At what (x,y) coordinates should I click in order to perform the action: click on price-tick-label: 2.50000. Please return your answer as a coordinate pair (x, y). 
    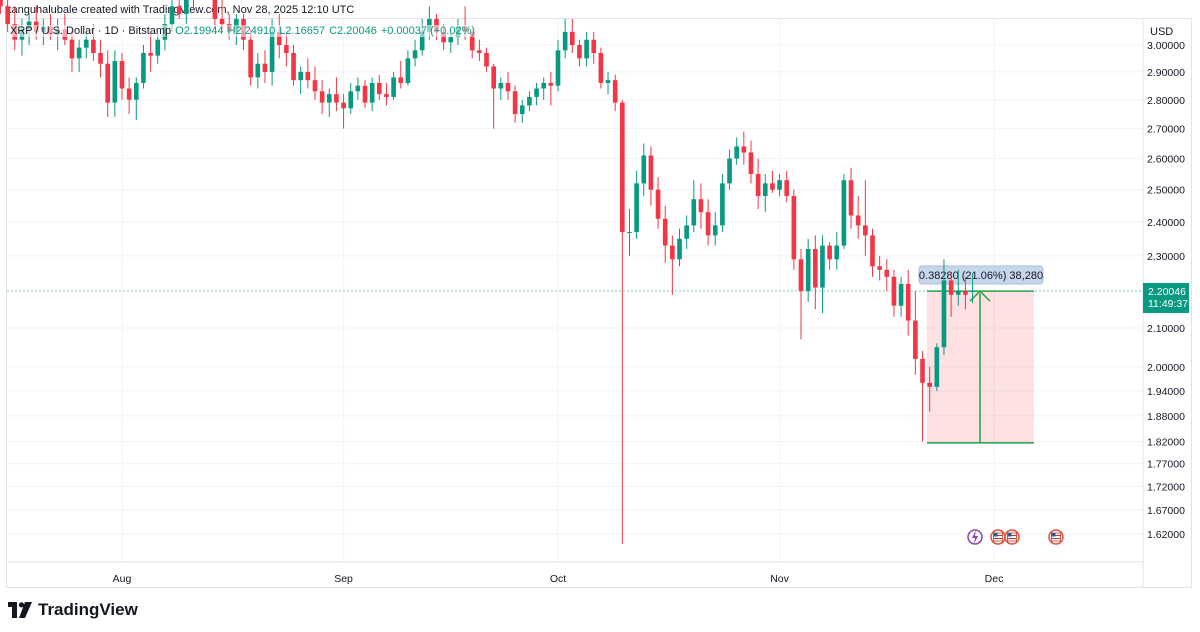
    Looking at the image, I should click on (1166, 191).